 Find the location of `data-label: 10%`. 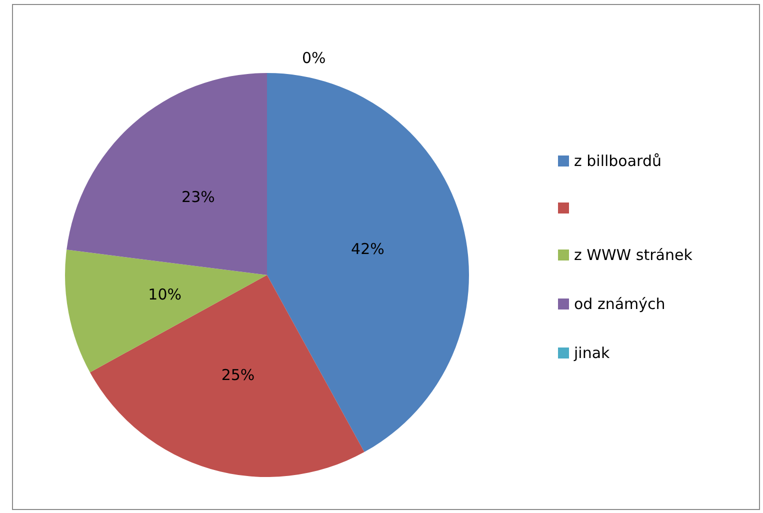

data-label: 10% is located at coordinates (165, 294).